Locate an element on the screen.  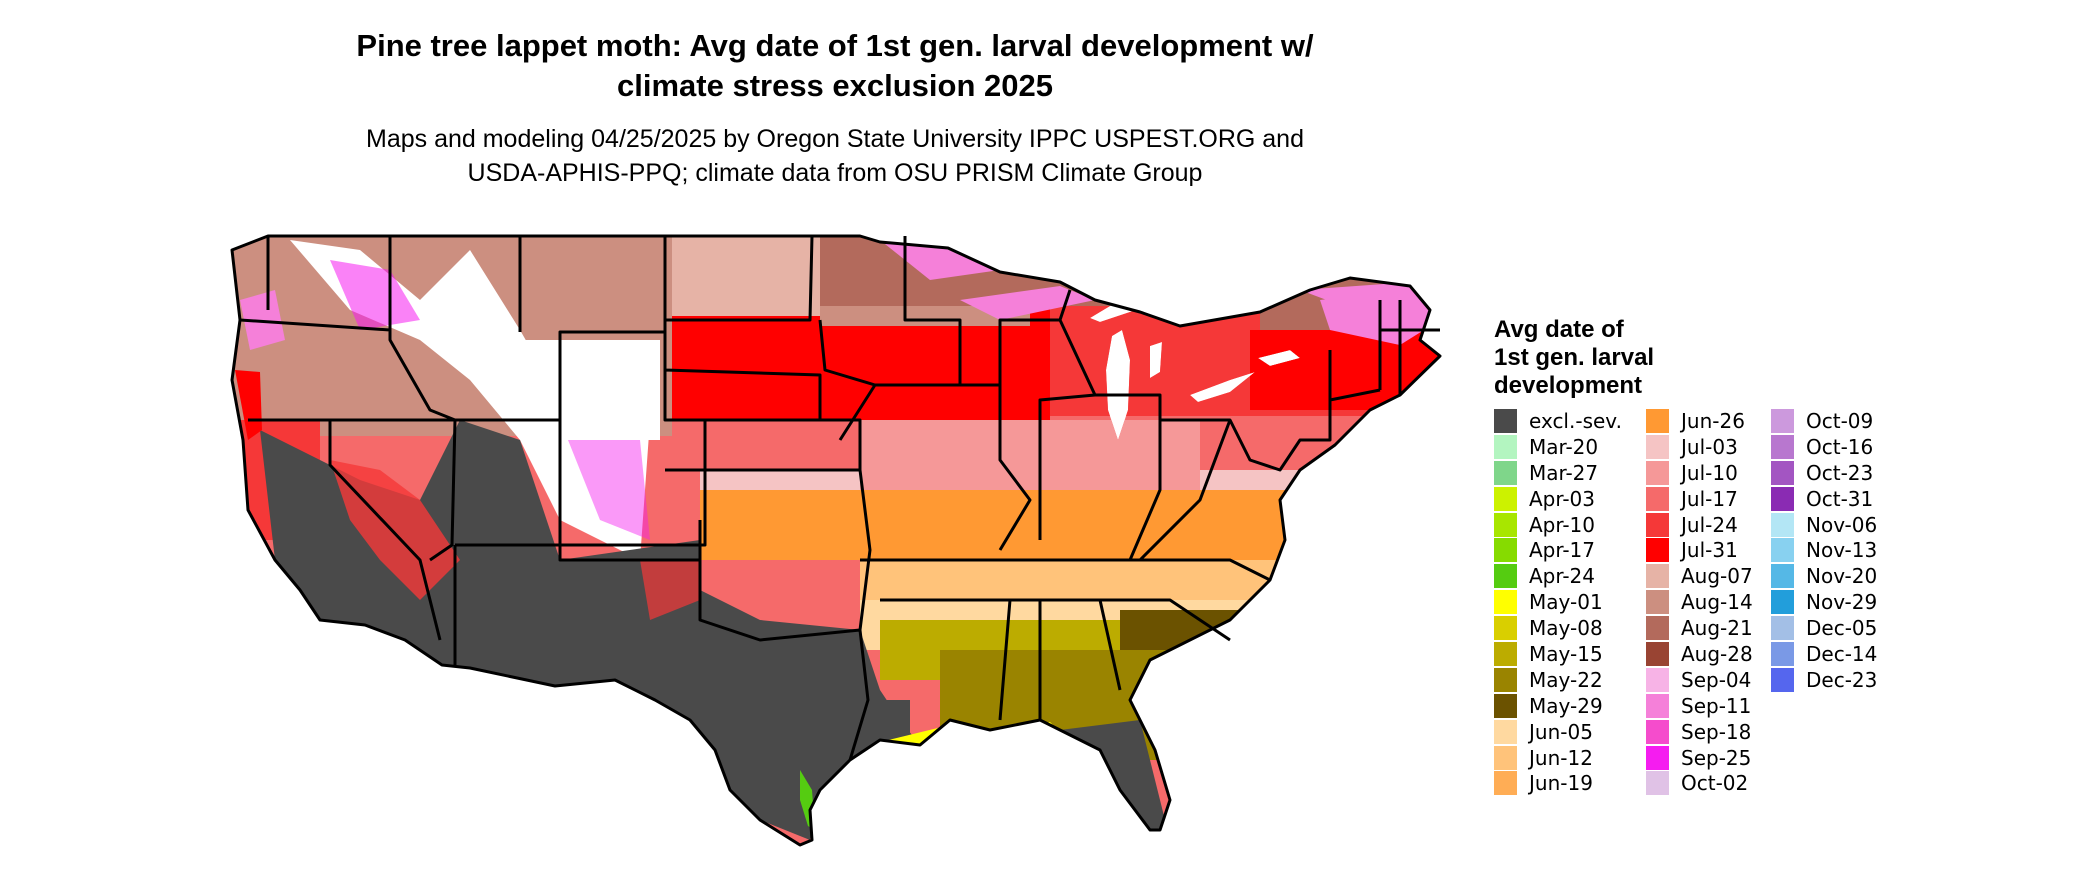
legend-item: Jul-10 is located at coordinates (1699, 473).